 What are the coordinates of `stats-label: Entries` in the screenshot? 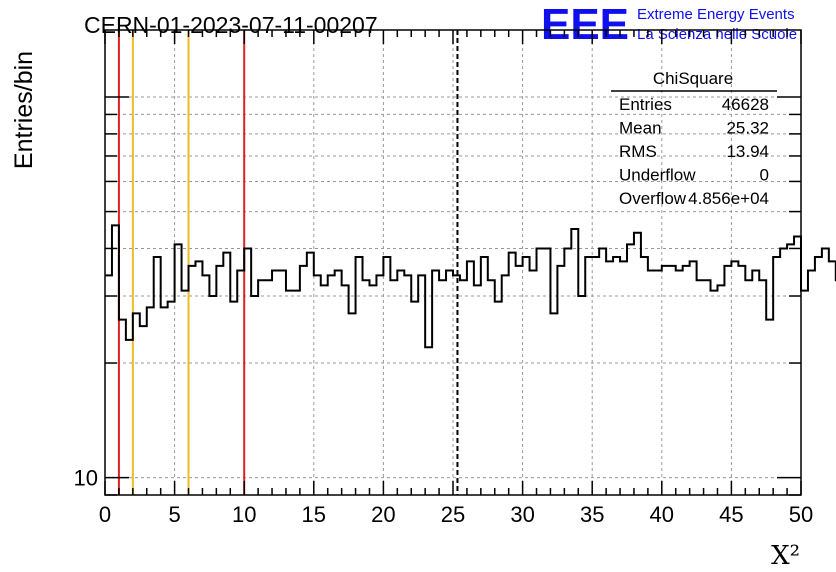 It's located at (645, 104).